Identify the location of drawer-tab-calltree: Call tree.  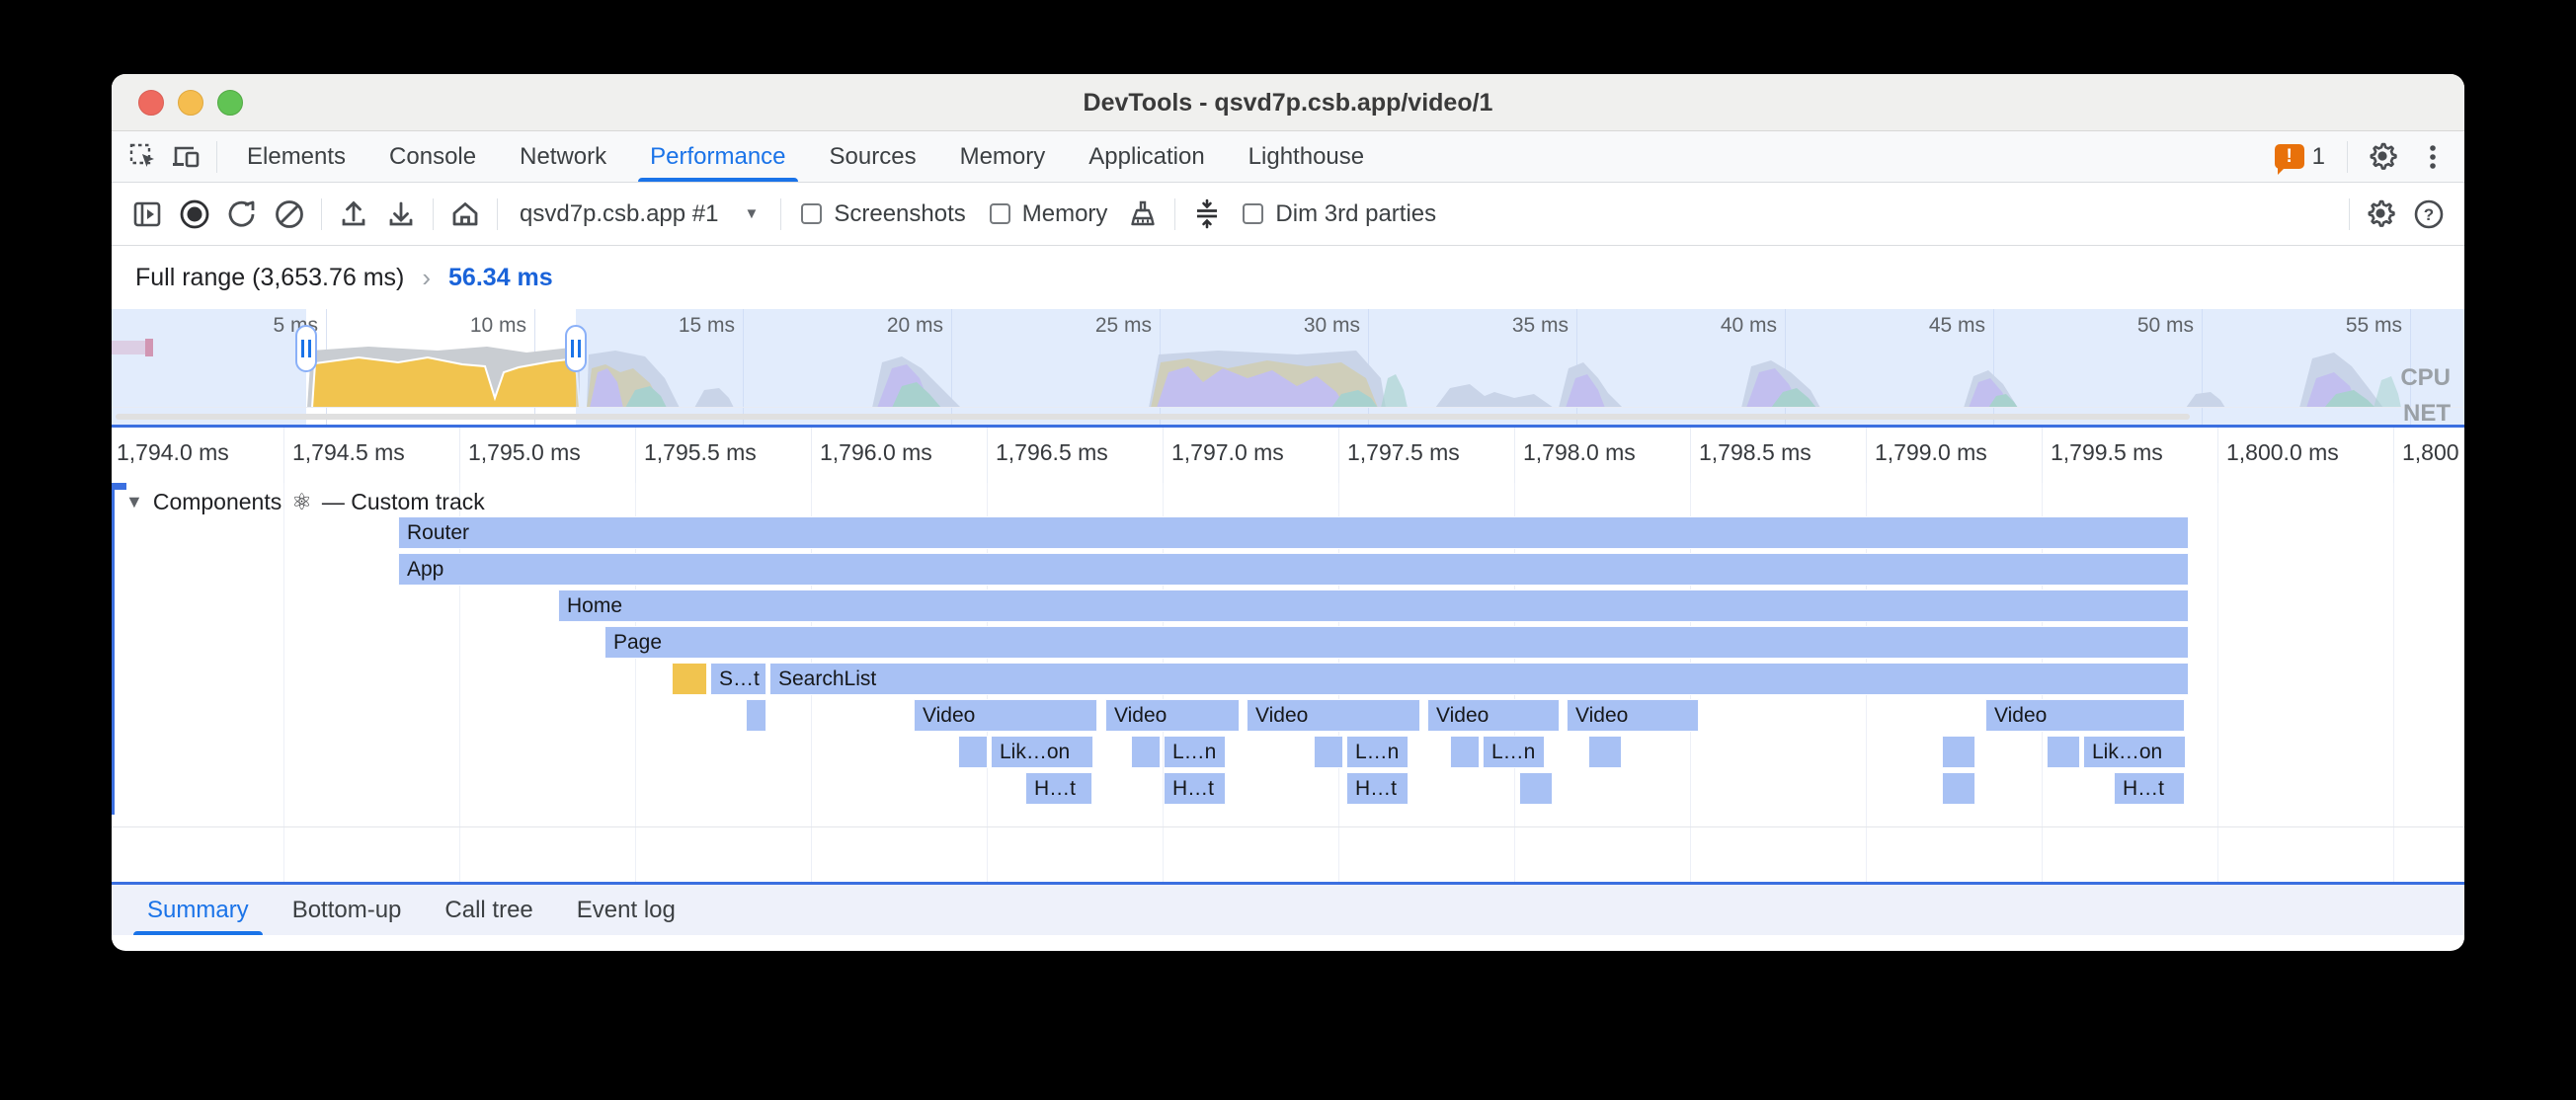
(488, 910).